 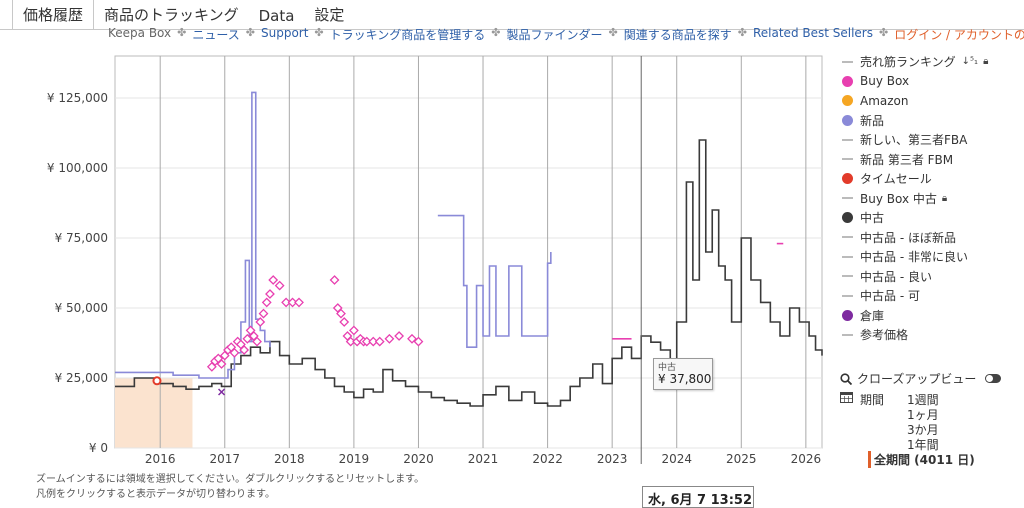 I want to click on closeup-view-toggle: クローズアップビュー, so click(x=921, y=378).